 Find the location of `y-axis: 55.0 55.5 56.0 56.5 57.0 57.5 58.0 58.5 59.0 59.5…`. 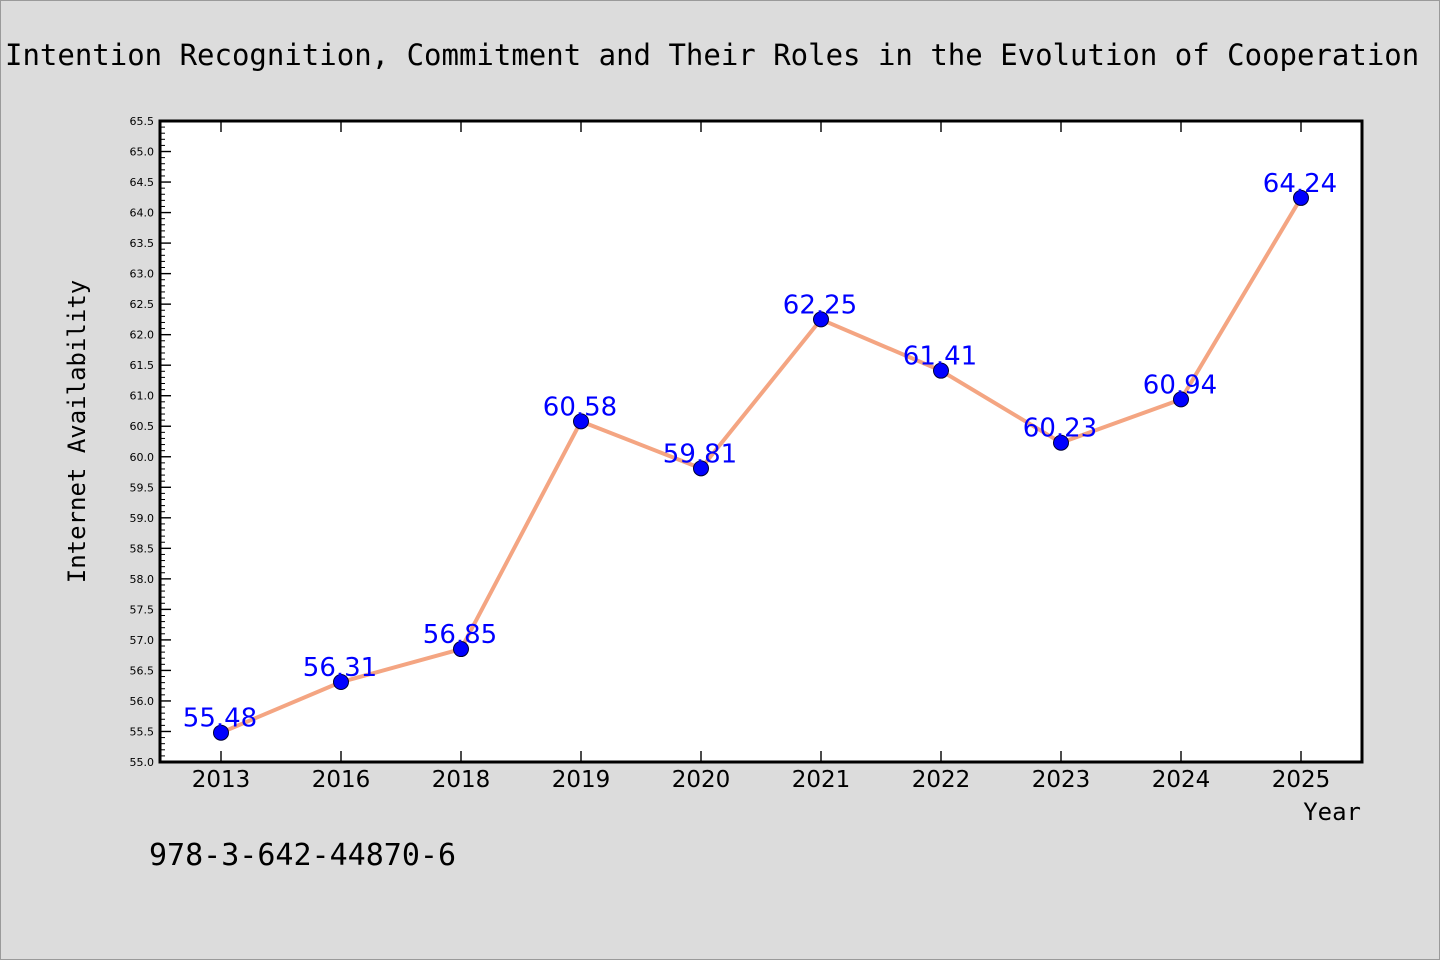

y-axis: 55.0 55.5 56.0 56.5 57.0 57.5 58.0 58.5 59.0 59.5… is located at coordinates (150, 442).